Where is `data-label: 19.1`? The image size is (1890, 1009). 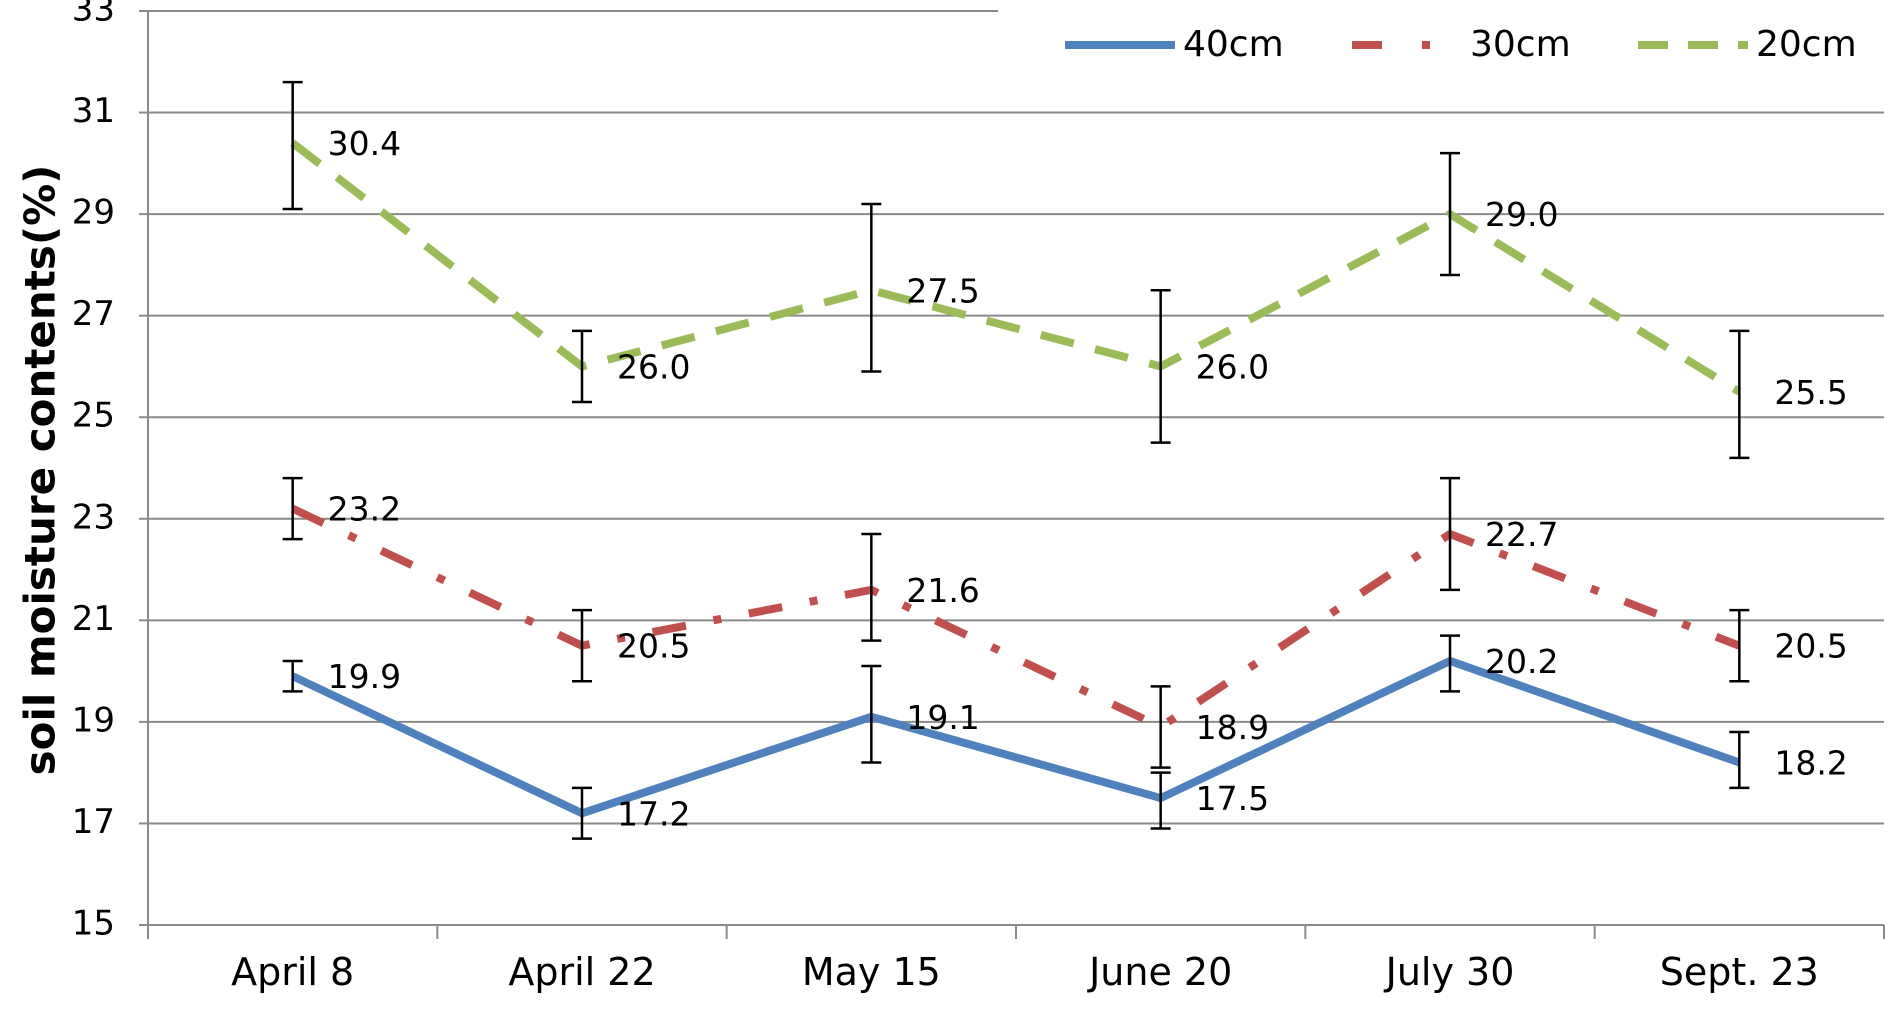
data-label: 19.1 is located at coordinates (942, 717).